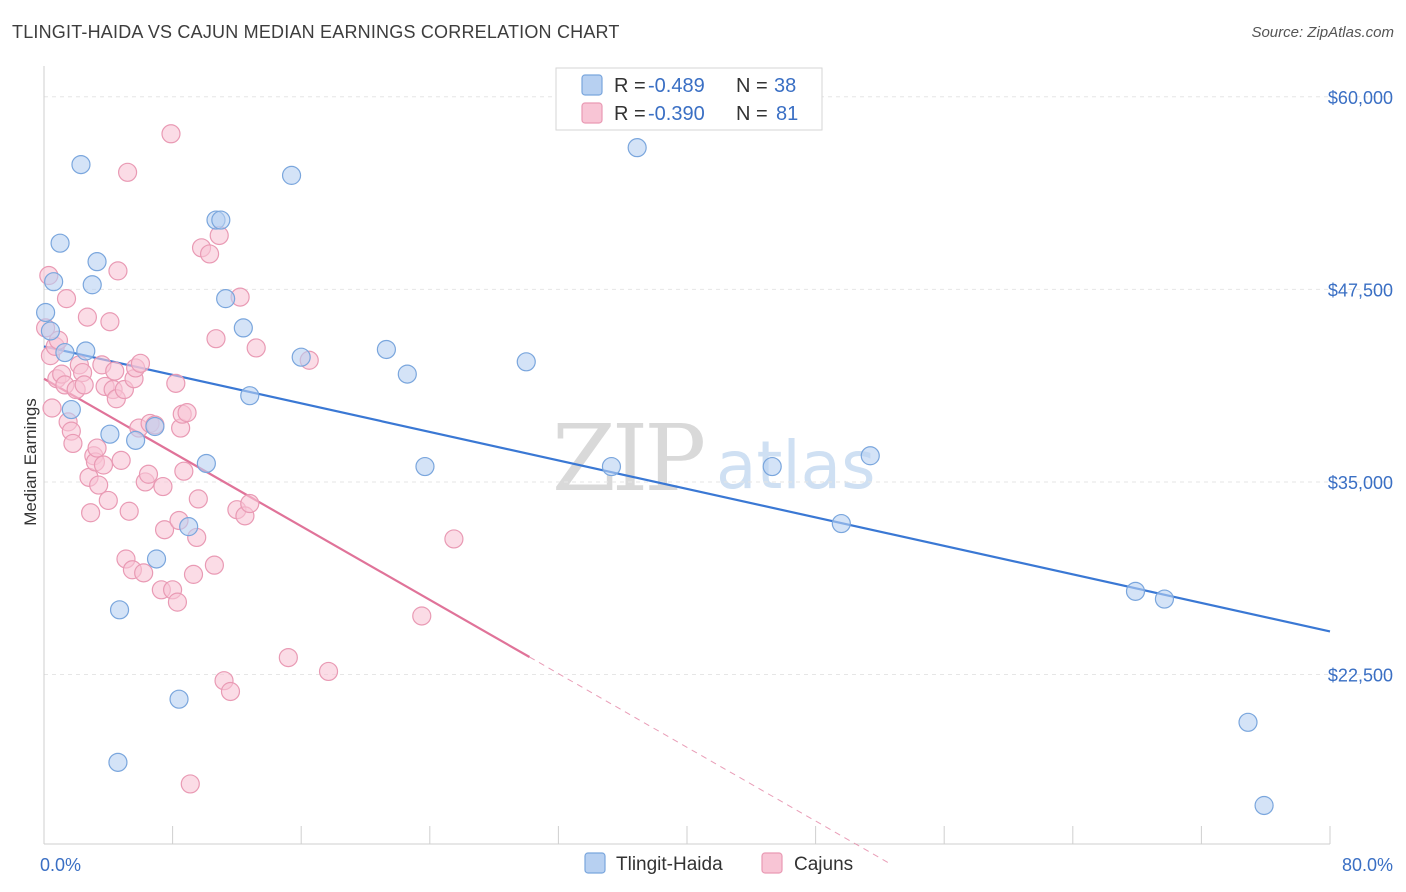 This screenshot has width=1406, height=892. Describe the element at coordinates (1360, 290) in the screenshot. I see `y-tick-label-1: $47,500` at that location.